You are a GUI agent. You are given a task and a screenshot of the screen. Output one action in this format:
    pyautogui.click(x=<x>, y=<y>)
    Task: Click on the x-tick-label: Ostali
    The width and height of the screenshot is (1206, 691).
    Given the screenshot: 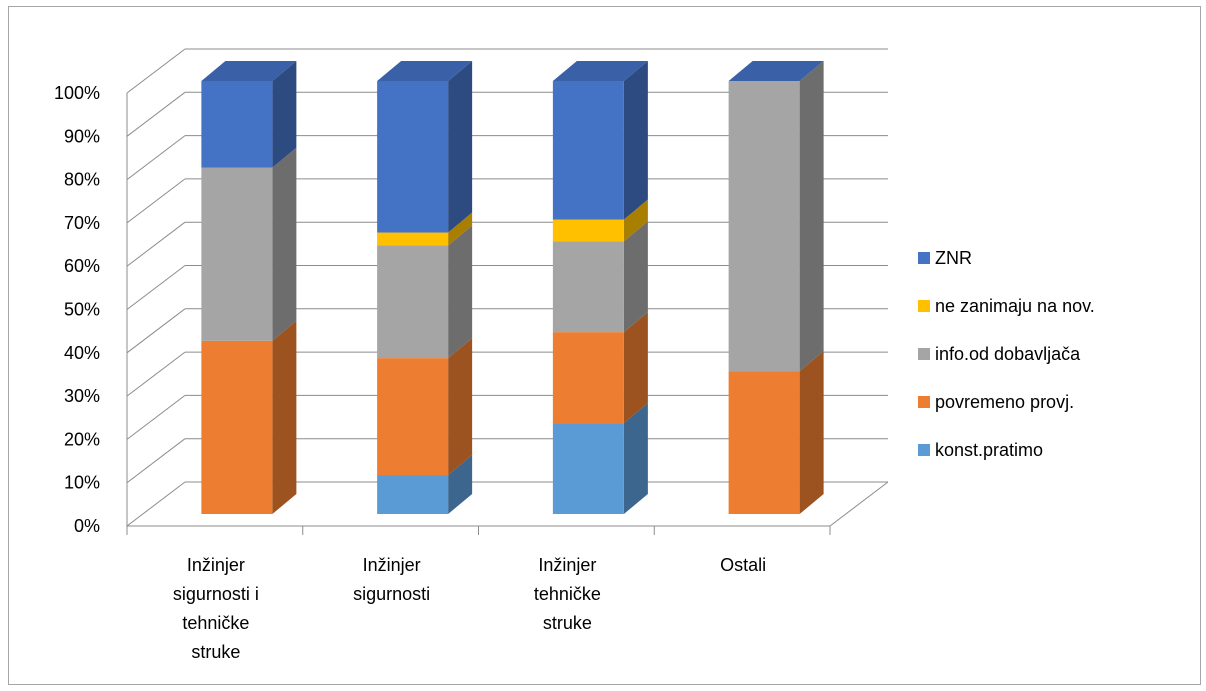 What is the action you would take?
    pyautogui.click(x=743, y=565)
    